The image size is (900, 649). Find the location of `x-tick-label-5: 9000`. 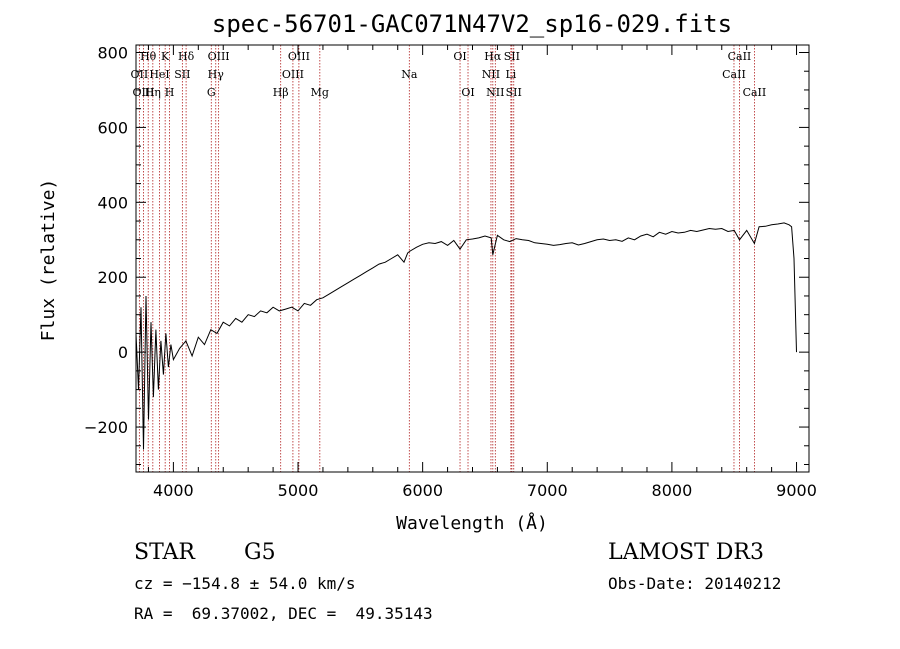

x-tick-label-5: 9000 is located at coordinates (796, 490).